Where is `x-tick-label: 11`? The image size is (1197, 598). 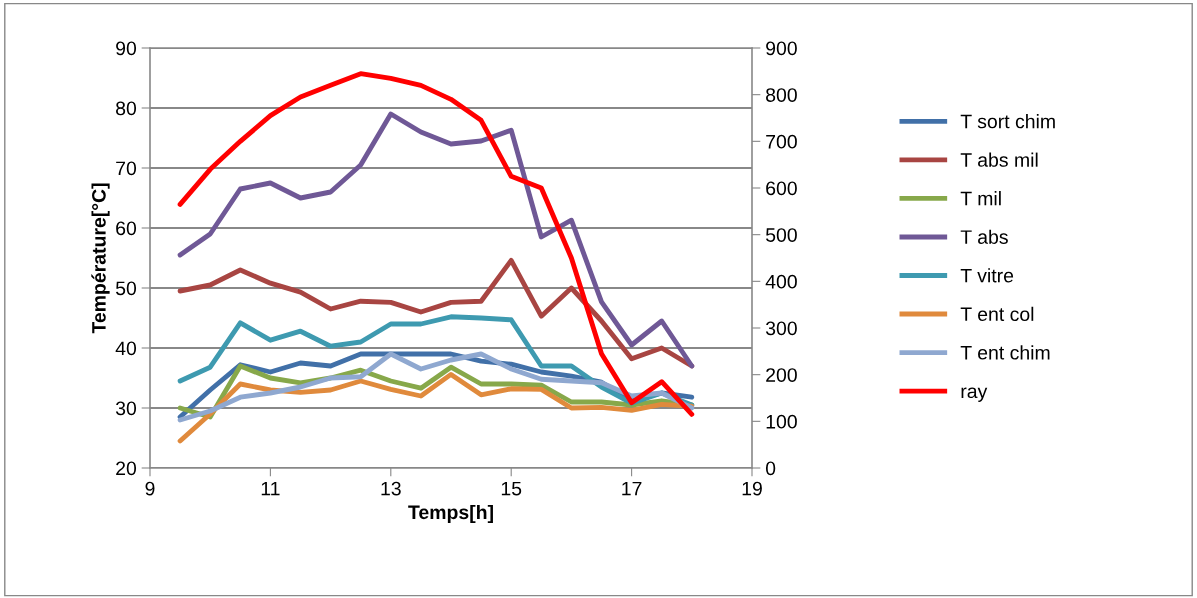
x-tick-label: 11 is located at coordinates (270, 488).